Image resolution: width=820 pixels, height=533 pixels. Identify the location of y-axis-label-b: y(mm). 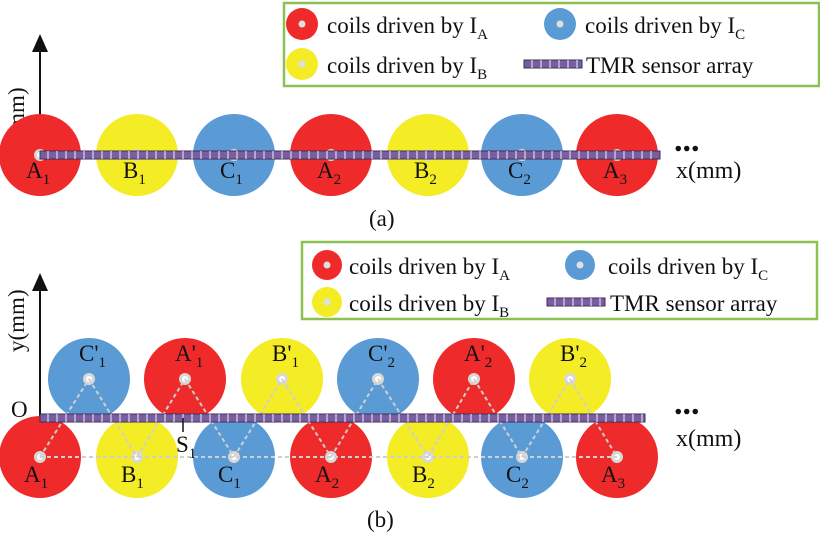
(16, 320).